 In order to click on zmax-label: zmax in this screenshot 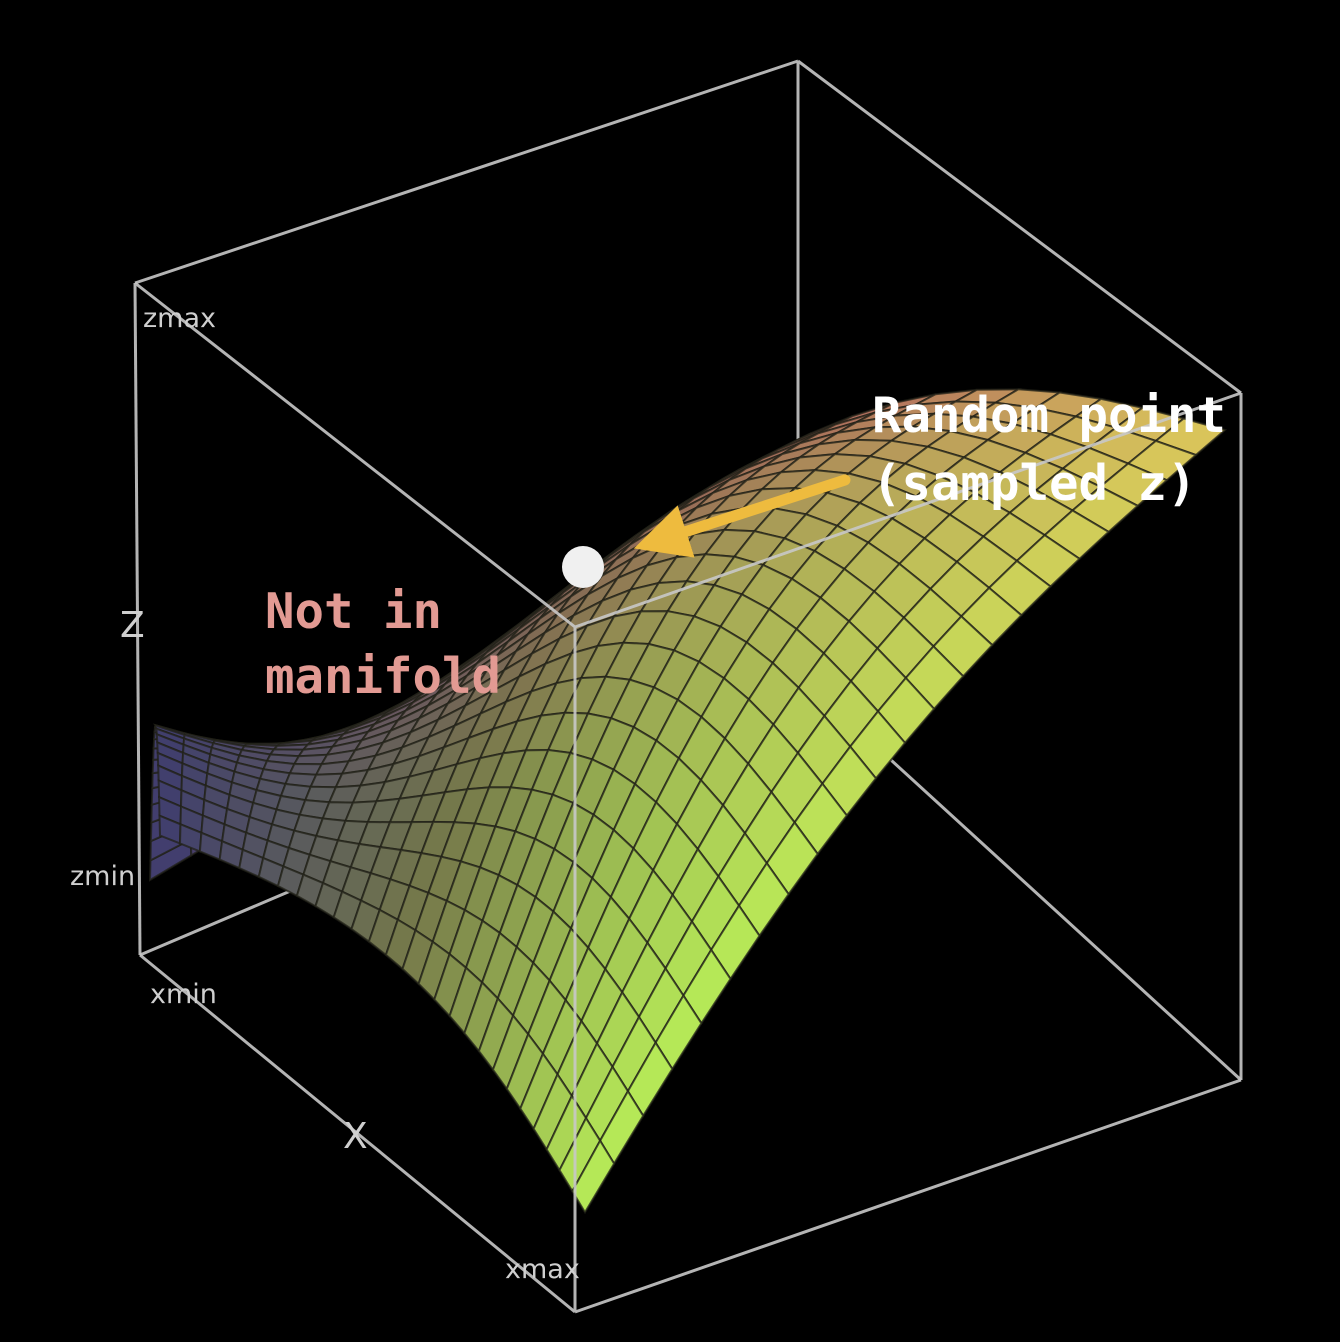, I will do `click(179, 318)`.